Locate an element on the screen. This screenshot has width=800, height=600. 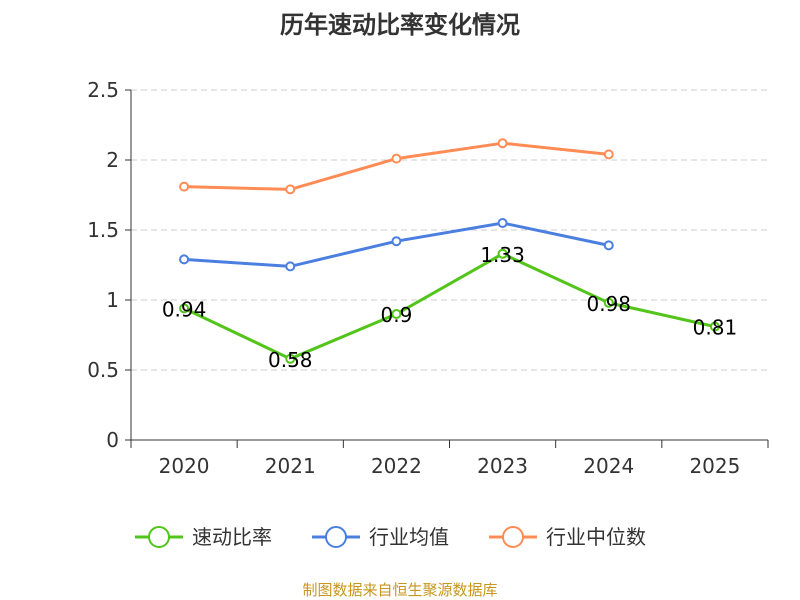
legend-item: 行业中位数 is located at coordinates (567, 537).